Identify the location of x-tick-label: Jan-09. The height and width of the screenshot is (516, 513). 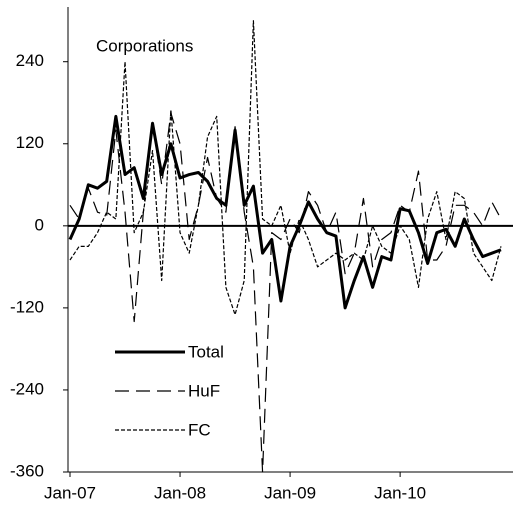
(290, 492).